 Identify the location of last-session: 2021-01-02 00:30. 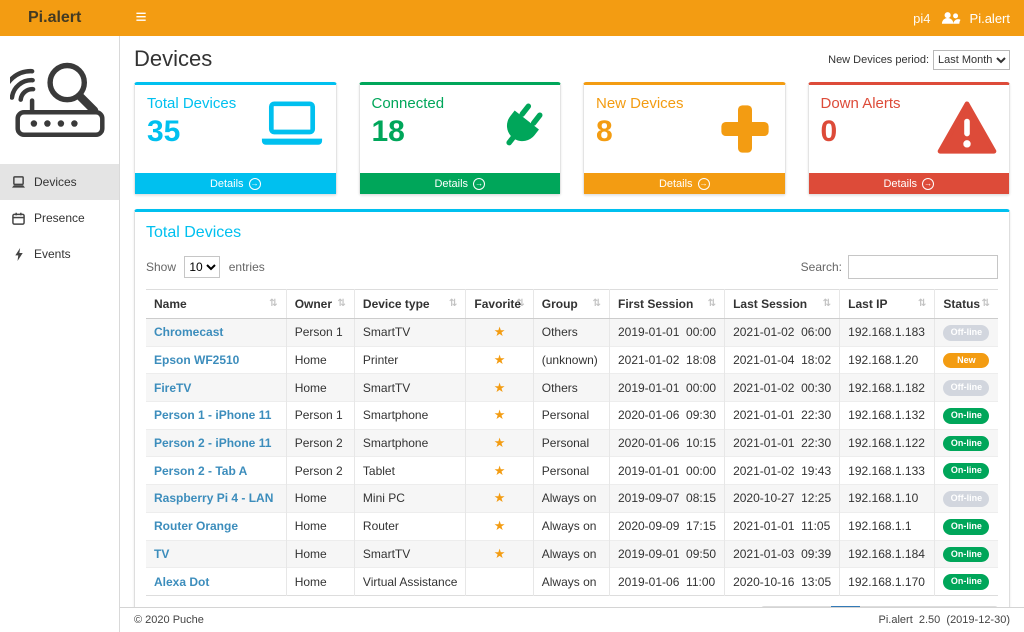
(782, 387).